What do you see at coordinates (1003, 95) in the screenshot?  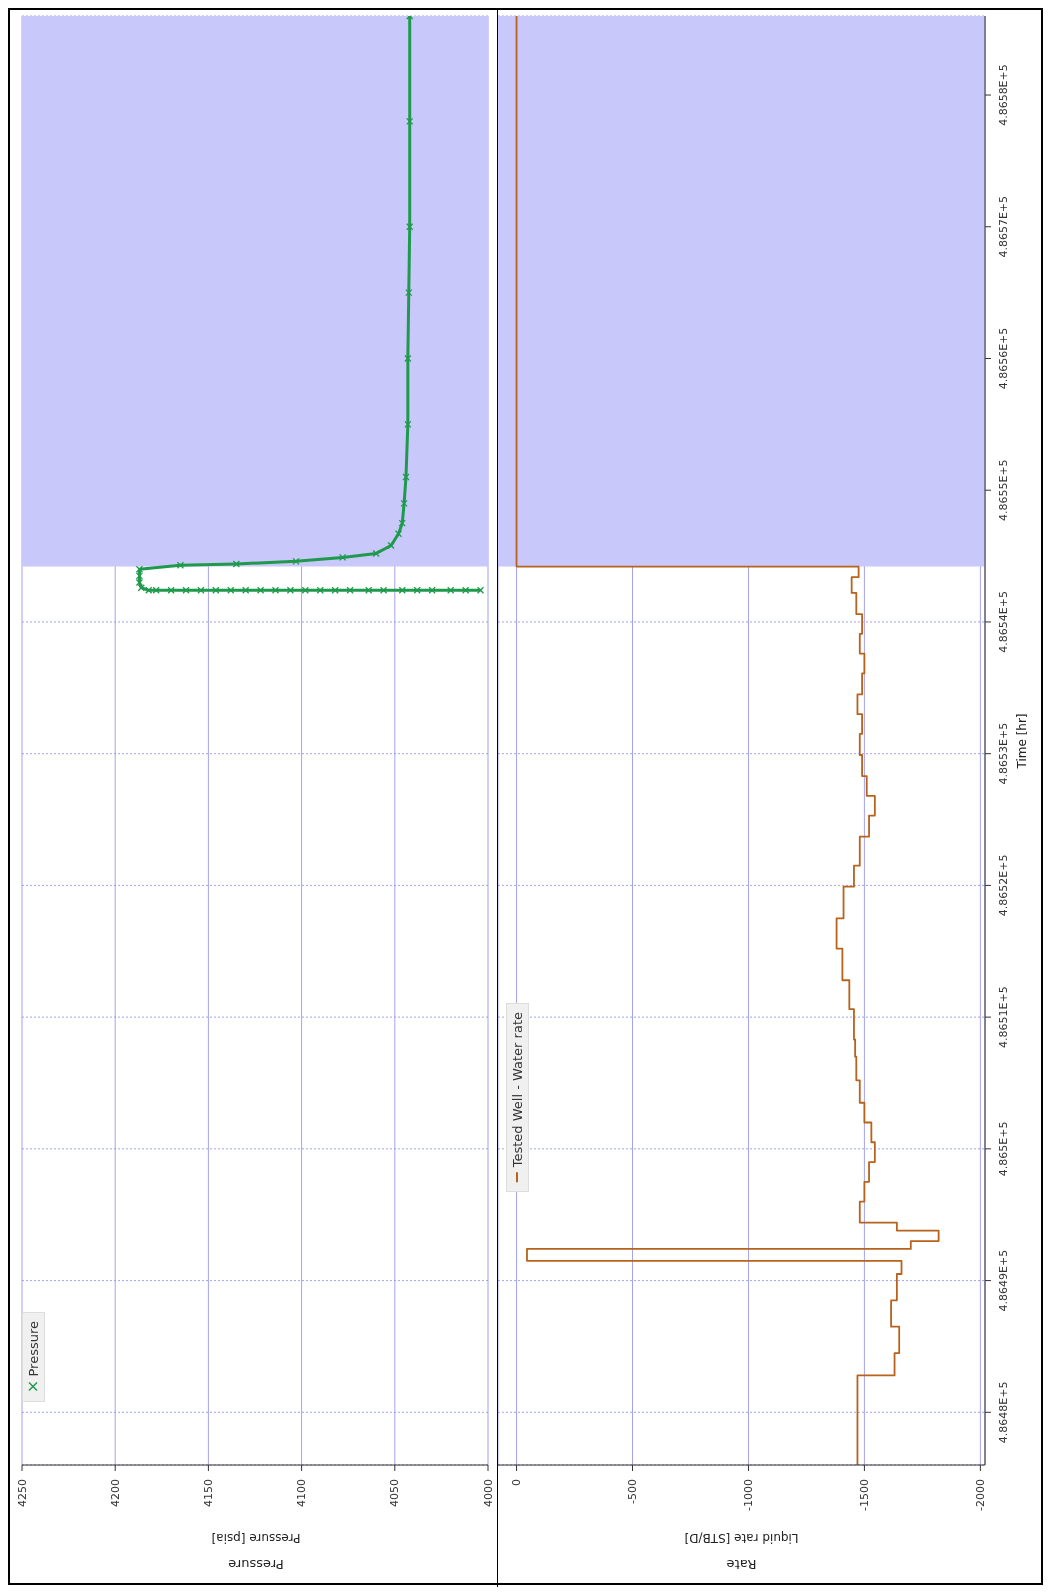 I see `y-tick-label: 4.8658E+5` at bounding box center [1003, 95].